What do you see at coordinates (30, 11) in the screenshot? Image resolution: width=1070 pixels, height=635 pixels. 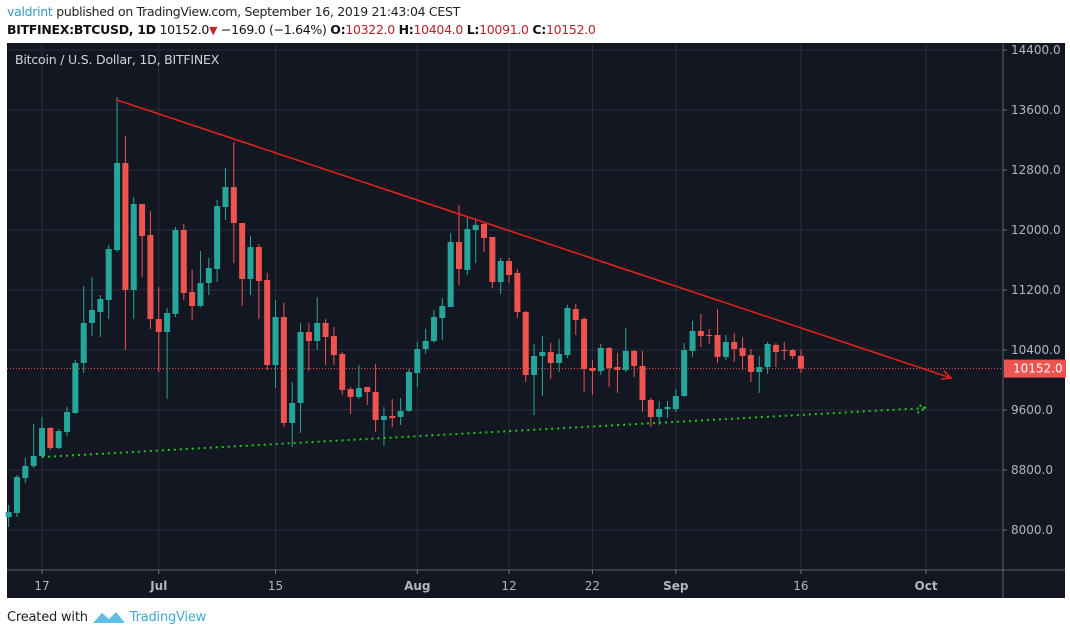 I see `author-link: valdrint` at bounding box center [30, 11].